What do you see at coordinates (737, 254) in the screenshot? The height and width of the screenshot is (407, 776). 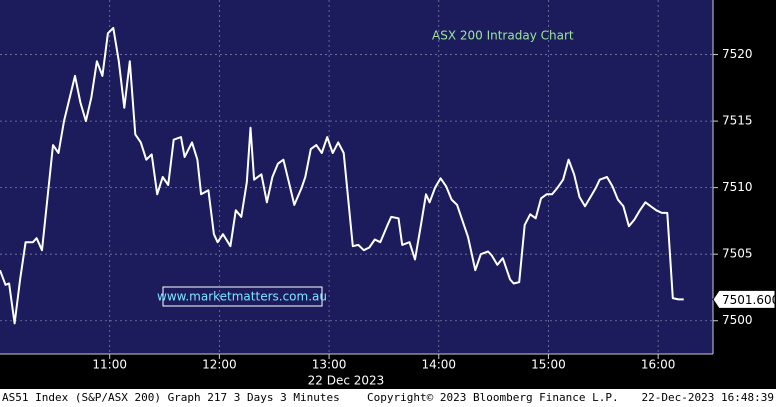 I see `y-tick-label: 7505` at bounding box center [737, 254].